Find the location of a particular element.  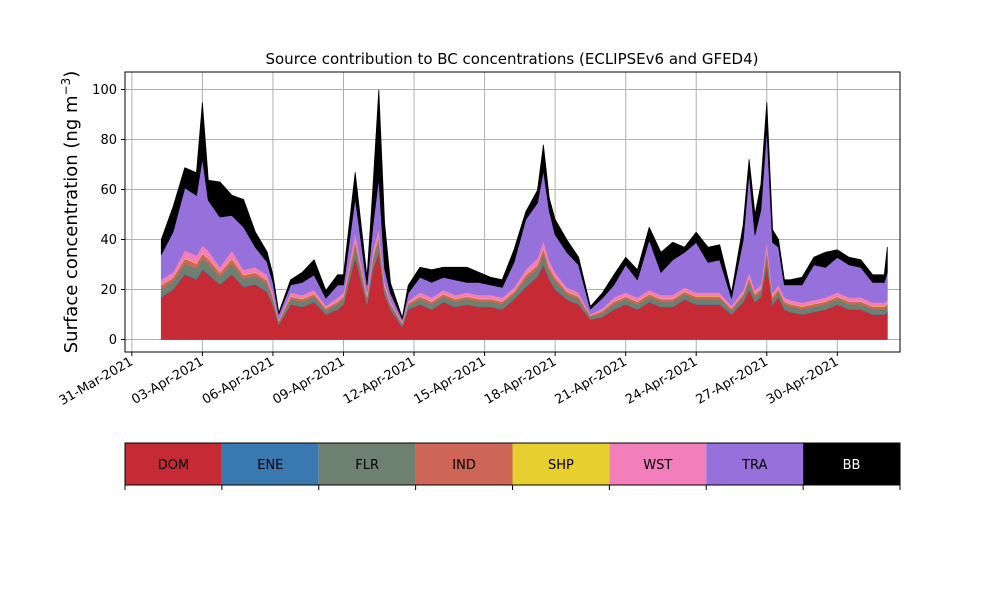

legend-label-bb: BB is located at coordinates (852, 465).